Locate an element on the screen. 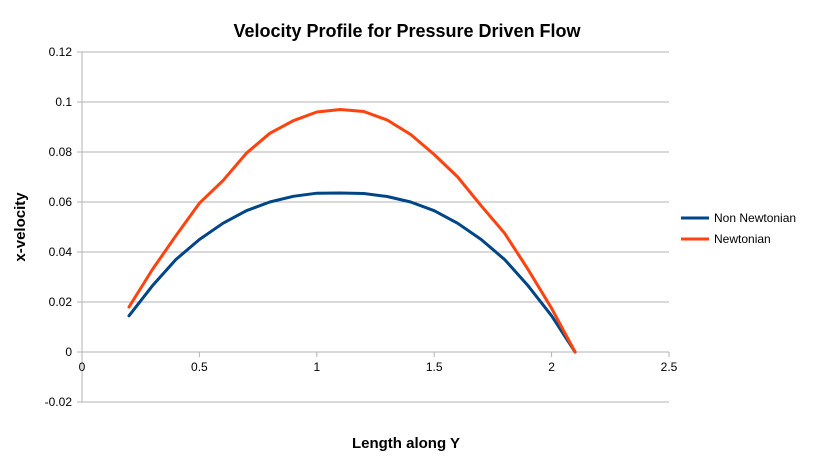 Image resolution: width=813 pixels, height=457 pixels. x-axis-title: Length along Y is located at coordinates (406, 443).